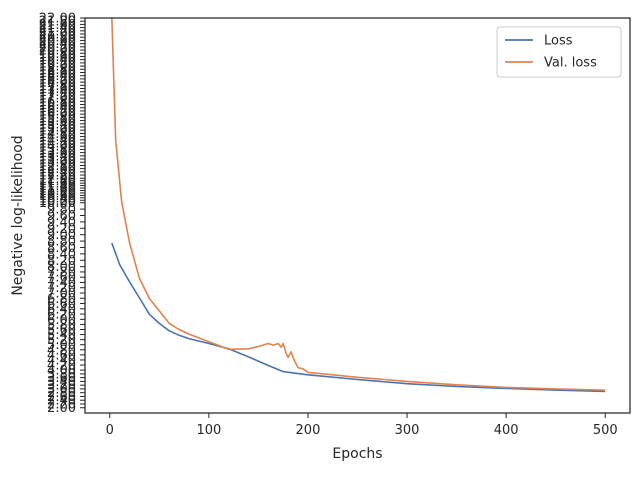 The image size is (640, 480). I want to click on y-tick-label: 8.40, so click(61, 254).